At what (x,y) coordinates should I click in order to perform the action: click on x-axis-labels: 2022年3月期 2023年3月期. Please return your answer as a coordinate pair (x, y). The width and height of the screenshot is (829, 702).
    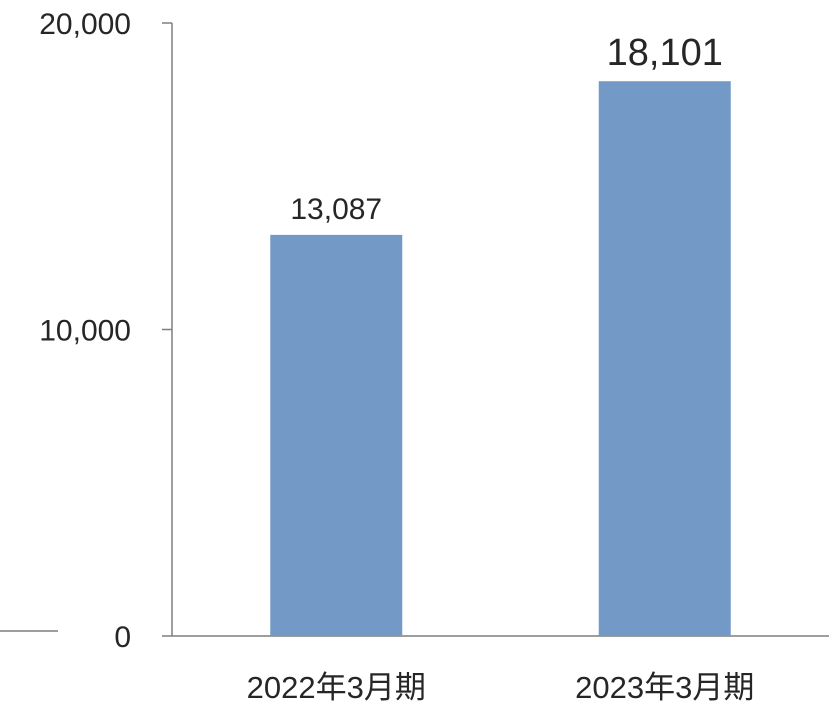
    Looking at the image, I should click on (501, 686).